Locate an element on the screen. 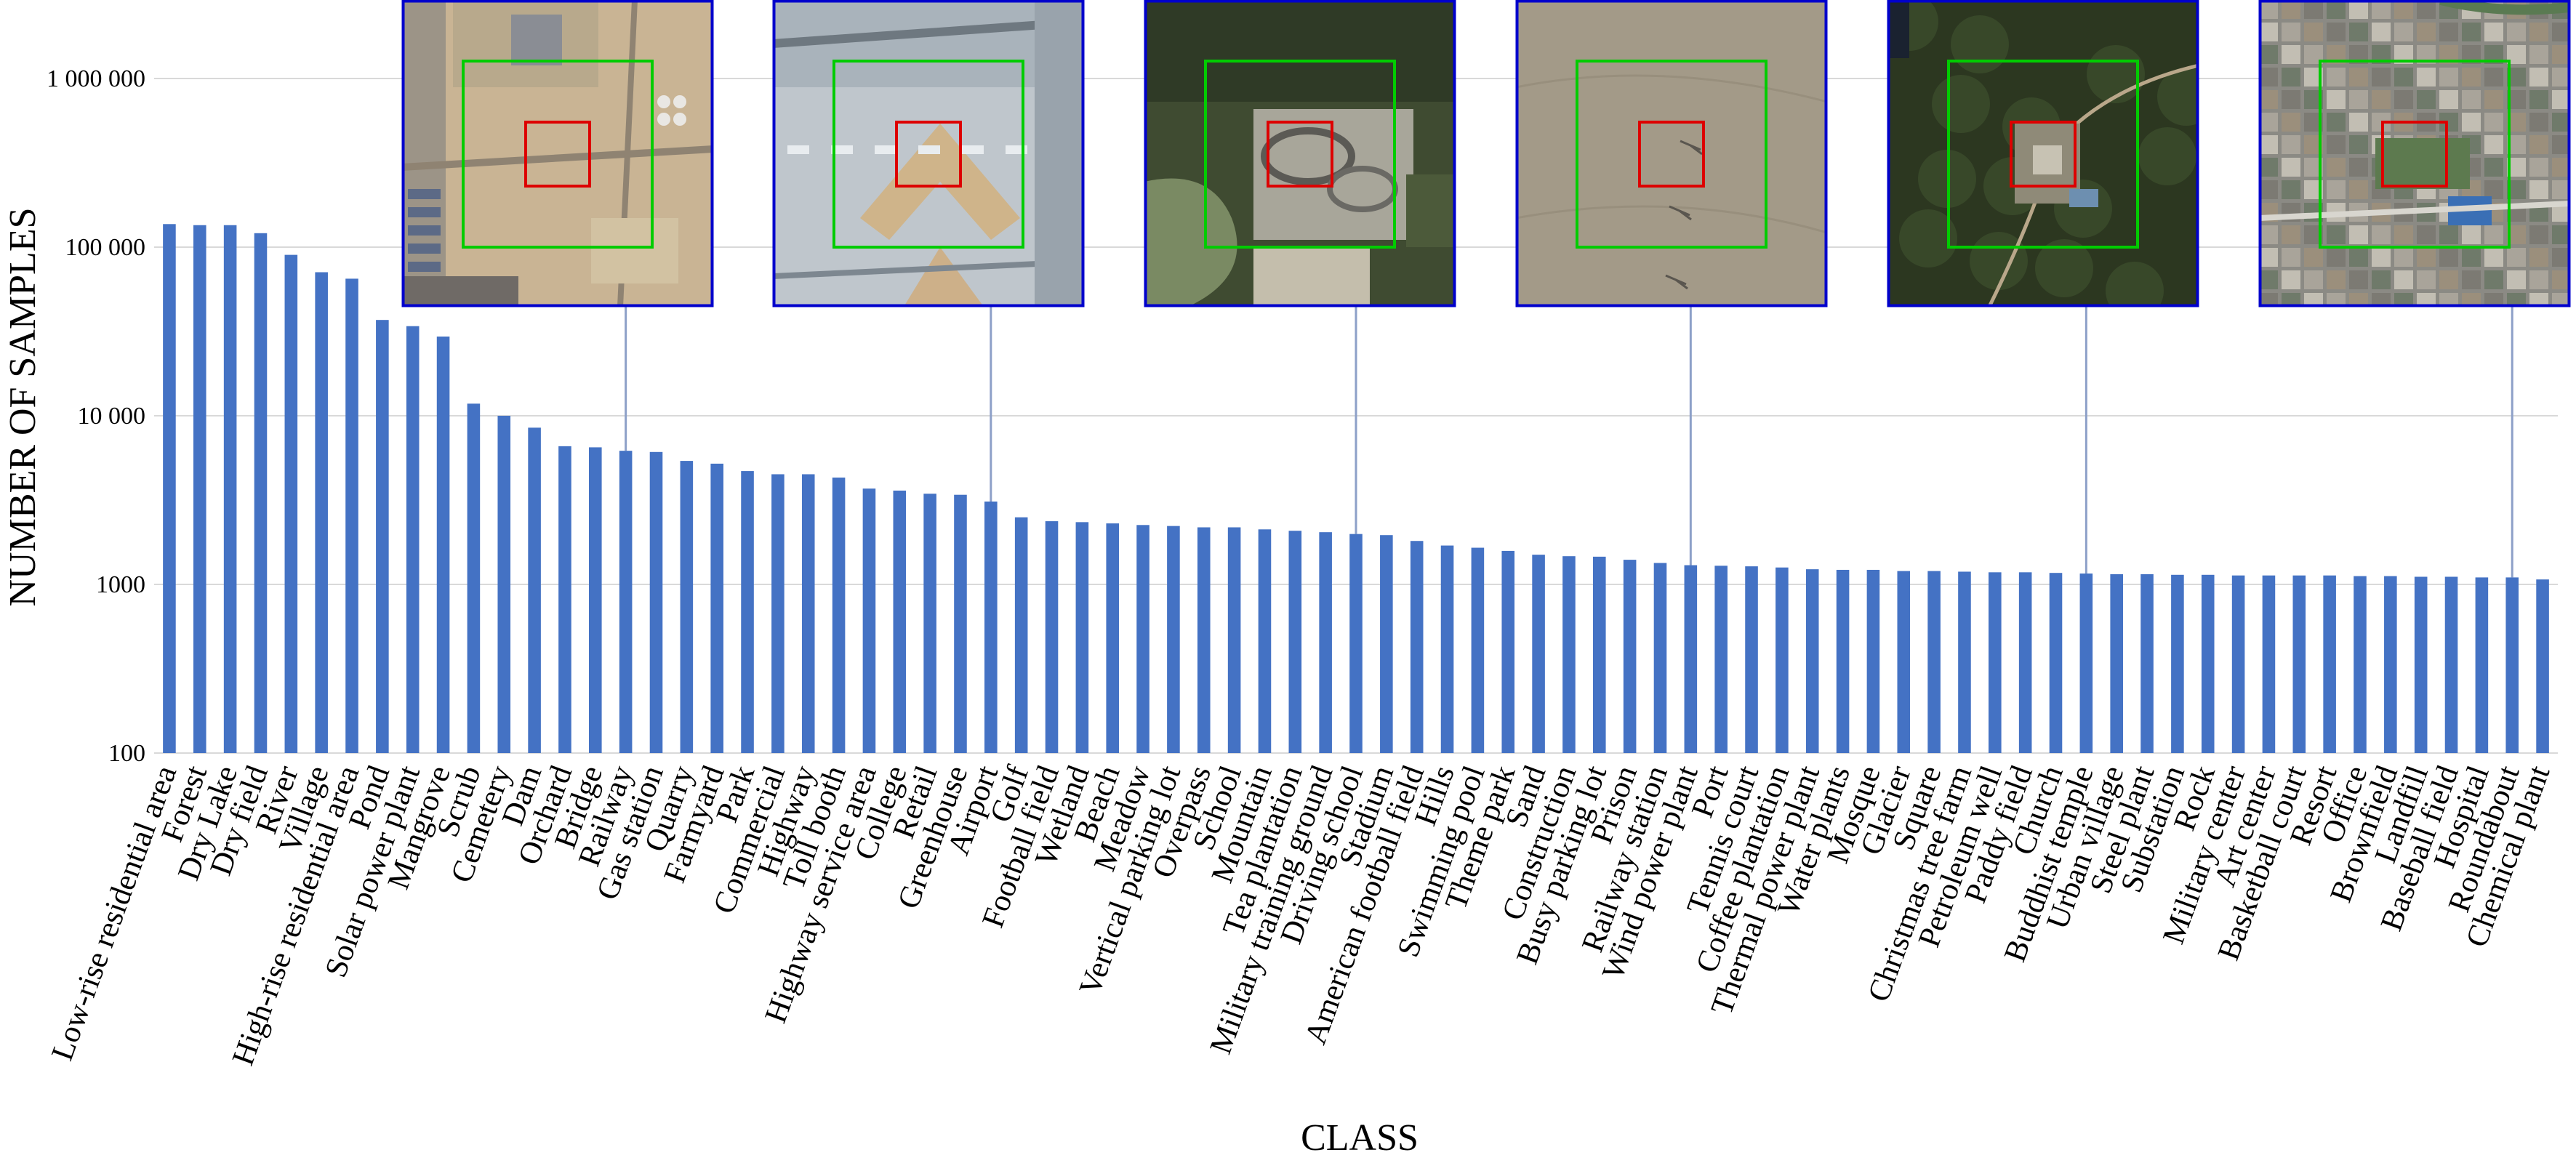 The image size is (2576, 1163). y-tick-labels: 100 1000 10 000 100 000 1 000 000 is located at coordinates (96, 416).